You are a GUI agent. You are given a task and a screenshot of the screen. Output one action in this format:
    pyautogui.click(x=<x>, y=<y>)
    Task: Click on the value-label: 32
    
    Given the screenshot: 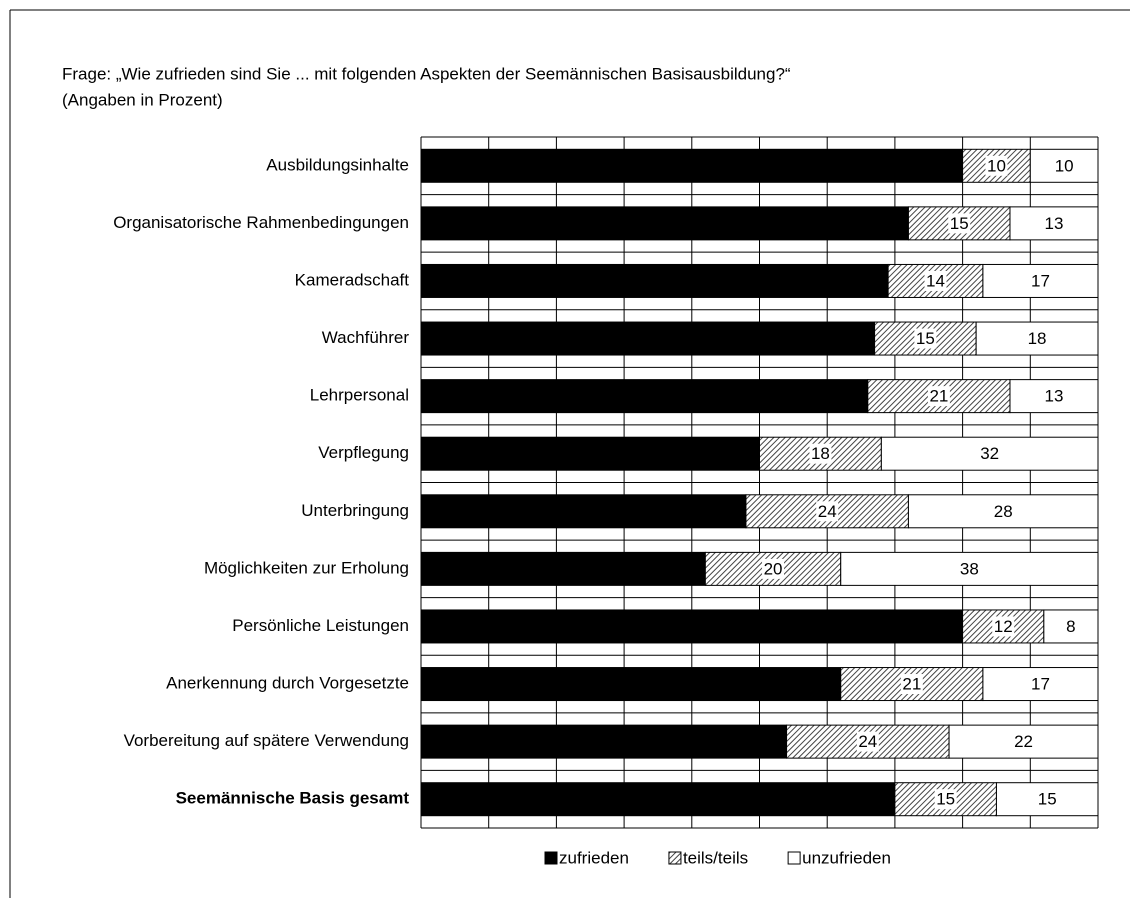 What is the action you would take?
    pyautogui.click(x=989, y=453)
    